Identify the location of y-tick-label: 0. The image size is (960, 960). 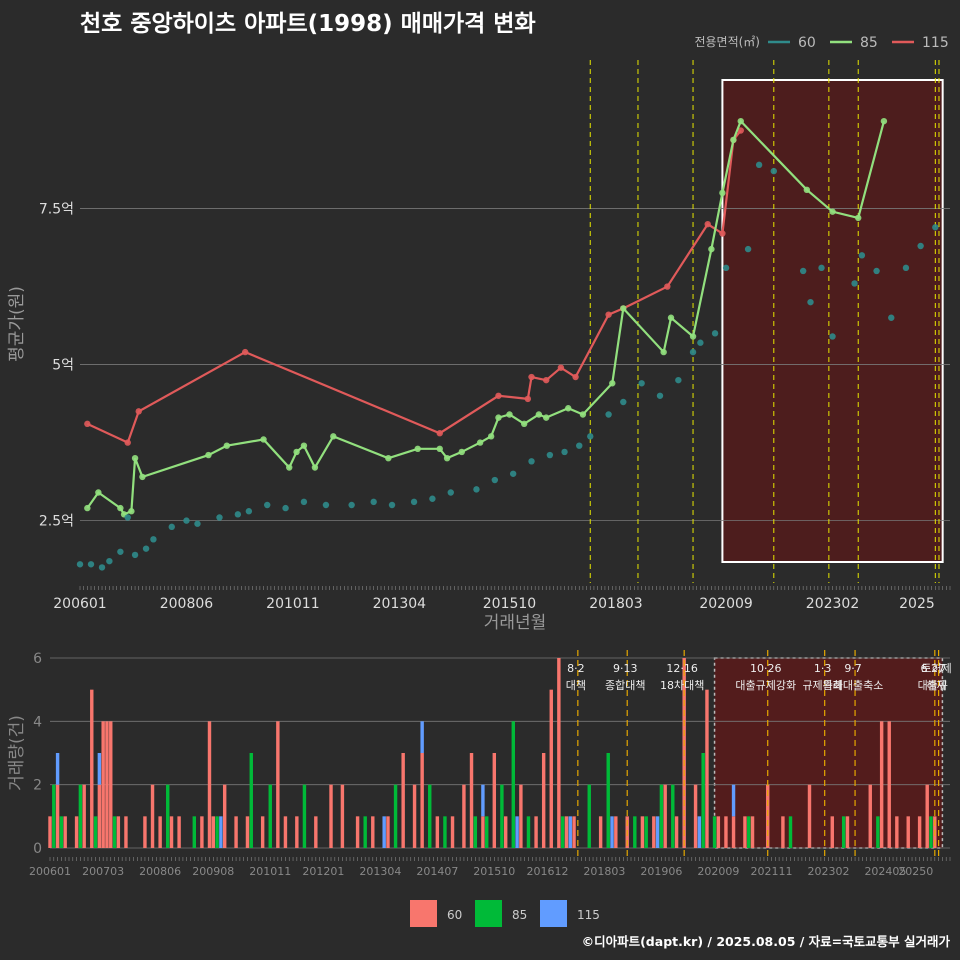
(37, 849).